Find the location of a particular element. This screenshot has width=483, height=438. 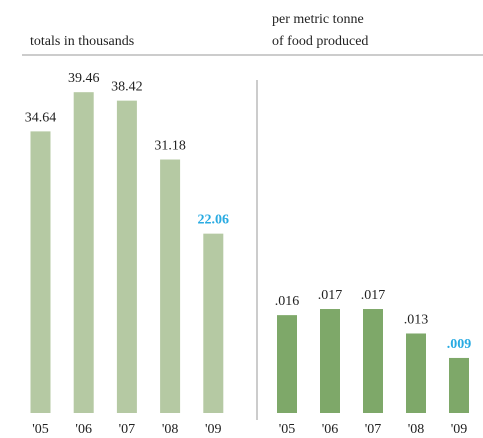

value-label: .009 is located at coordinates (459, 344).